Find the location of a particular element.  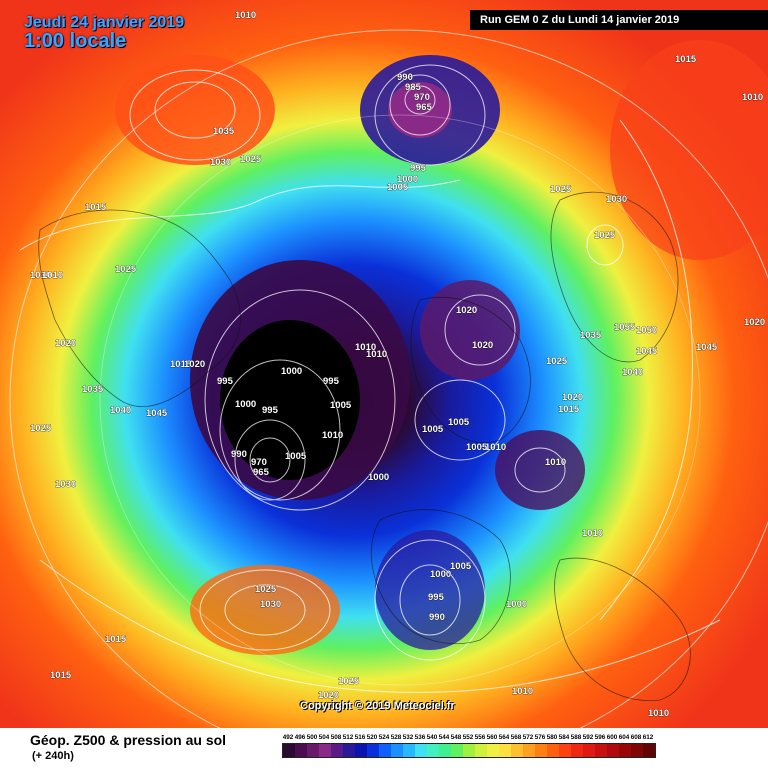

forecast-local-time: 1:00 locale is located at coordinates (75, 41).